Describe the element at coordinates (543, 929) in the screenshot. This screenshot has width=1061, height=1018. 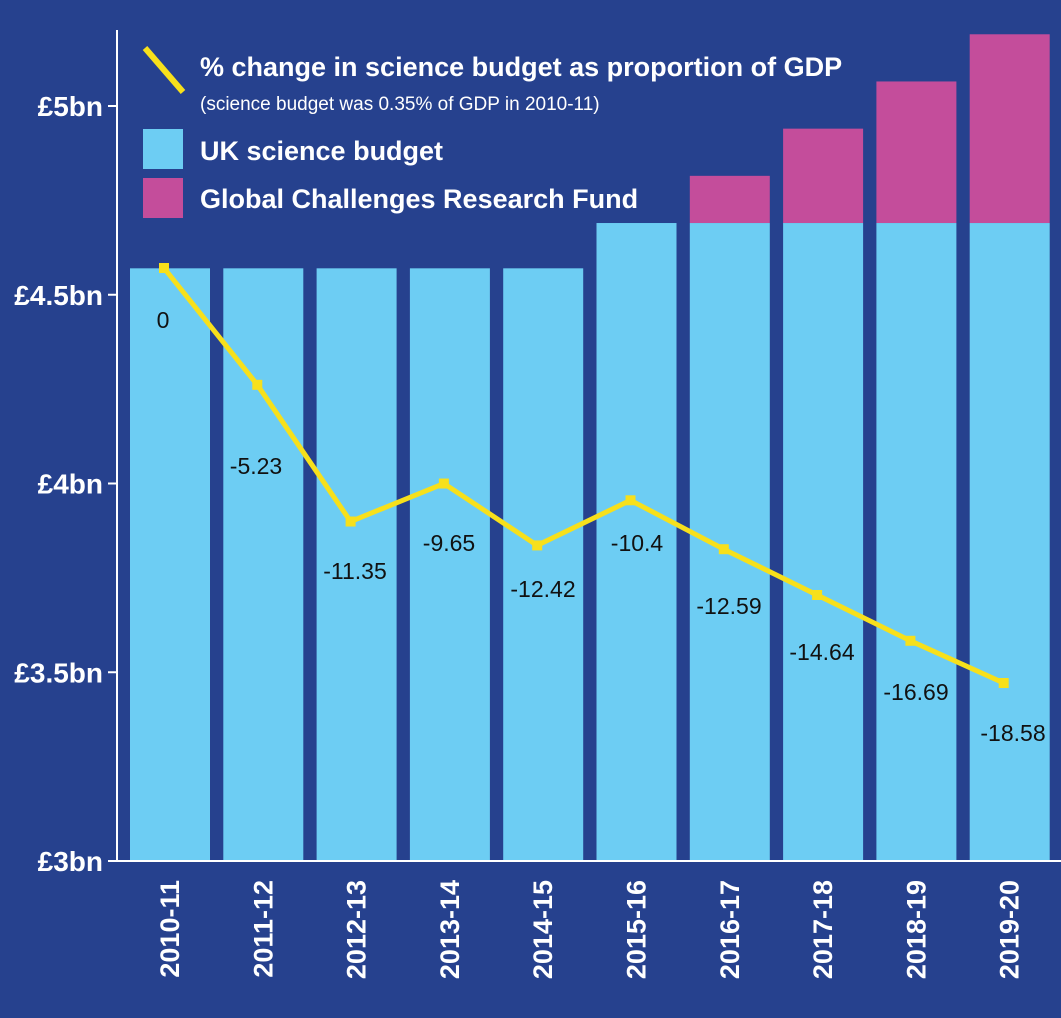
I see `x-tick-label: 2014-15` at that location.